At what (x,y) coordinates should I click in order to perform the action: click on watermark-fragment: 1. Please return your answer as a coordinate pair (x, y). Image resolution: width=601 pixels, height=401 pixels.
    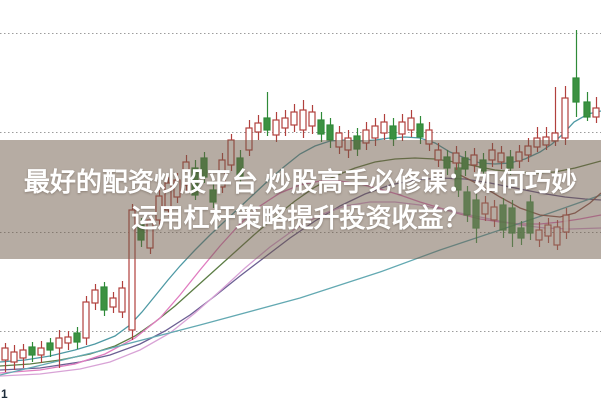
    Looking at the image, I should click on (4, 394).